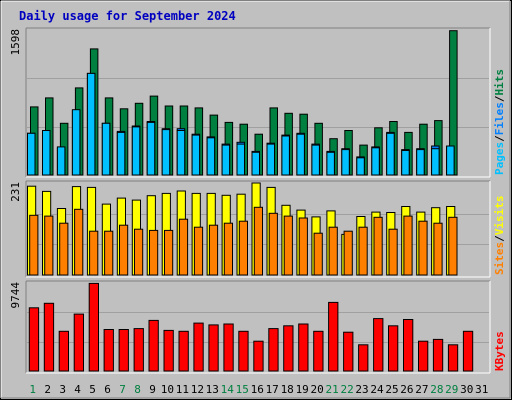 The image size is (512, 400). What do you see at coordinates (391, 389) in the screenshot?
I see `x-label-25: 25` at bounding box center [391, 389].